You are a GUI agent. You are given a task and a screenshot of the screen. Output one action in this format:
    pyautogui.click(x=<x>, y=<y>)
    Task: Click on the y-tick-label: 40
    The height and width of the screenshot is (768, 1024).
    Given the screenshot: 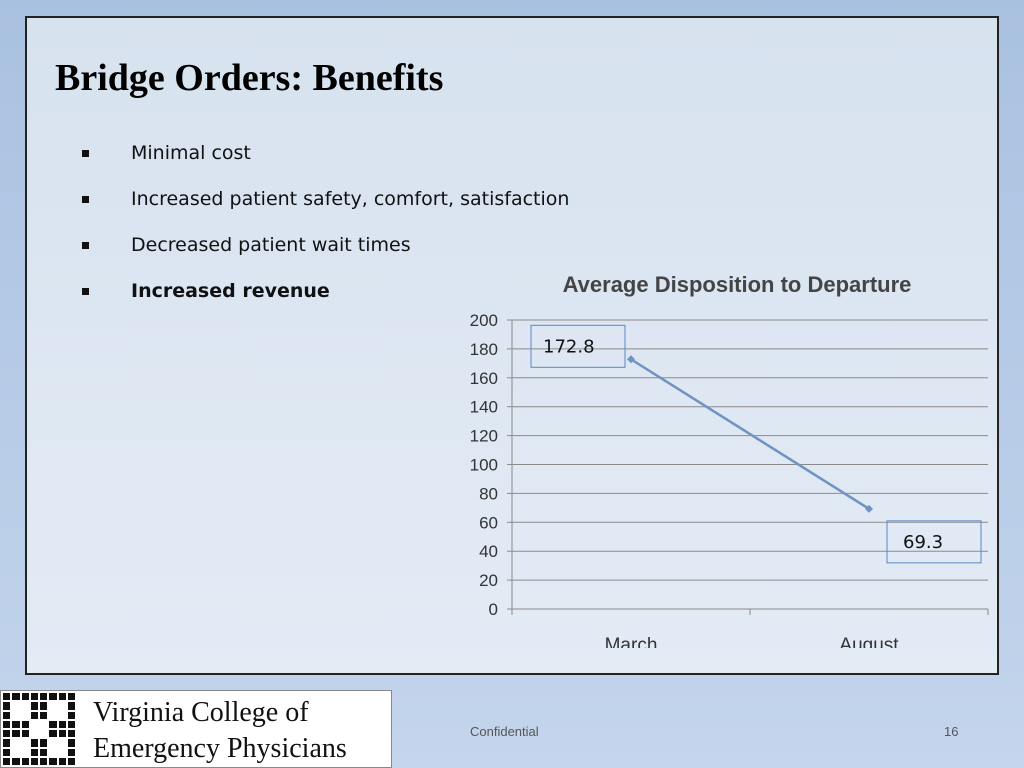 What is the action you would take?
    pyautogui.click(x=488, y=551)
    